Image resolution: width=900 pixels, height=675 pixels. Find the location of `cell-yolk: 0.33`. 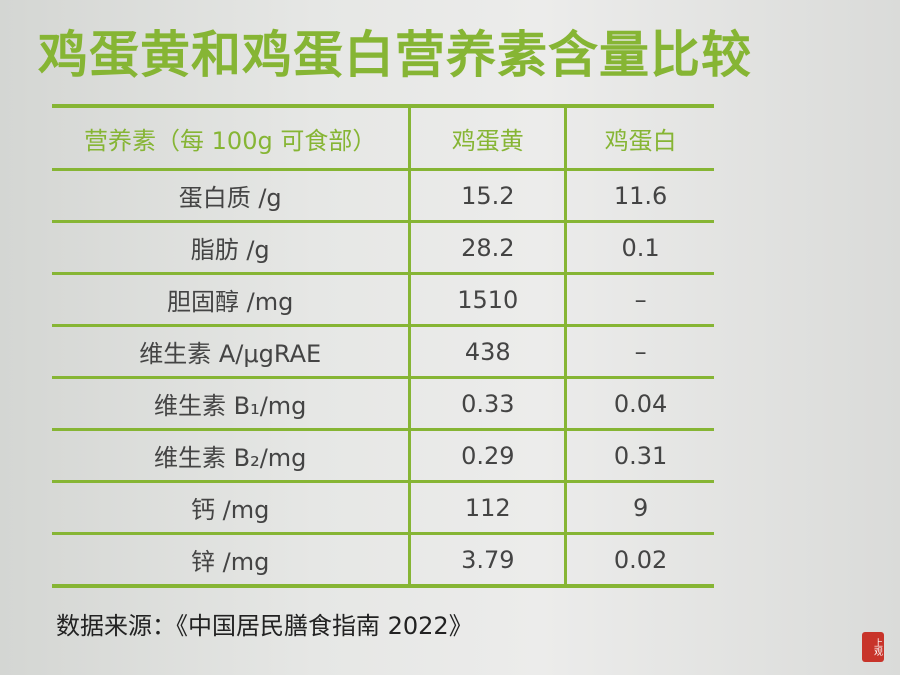

cell-yolk: 0.33 is located at coordinates (487, 404).